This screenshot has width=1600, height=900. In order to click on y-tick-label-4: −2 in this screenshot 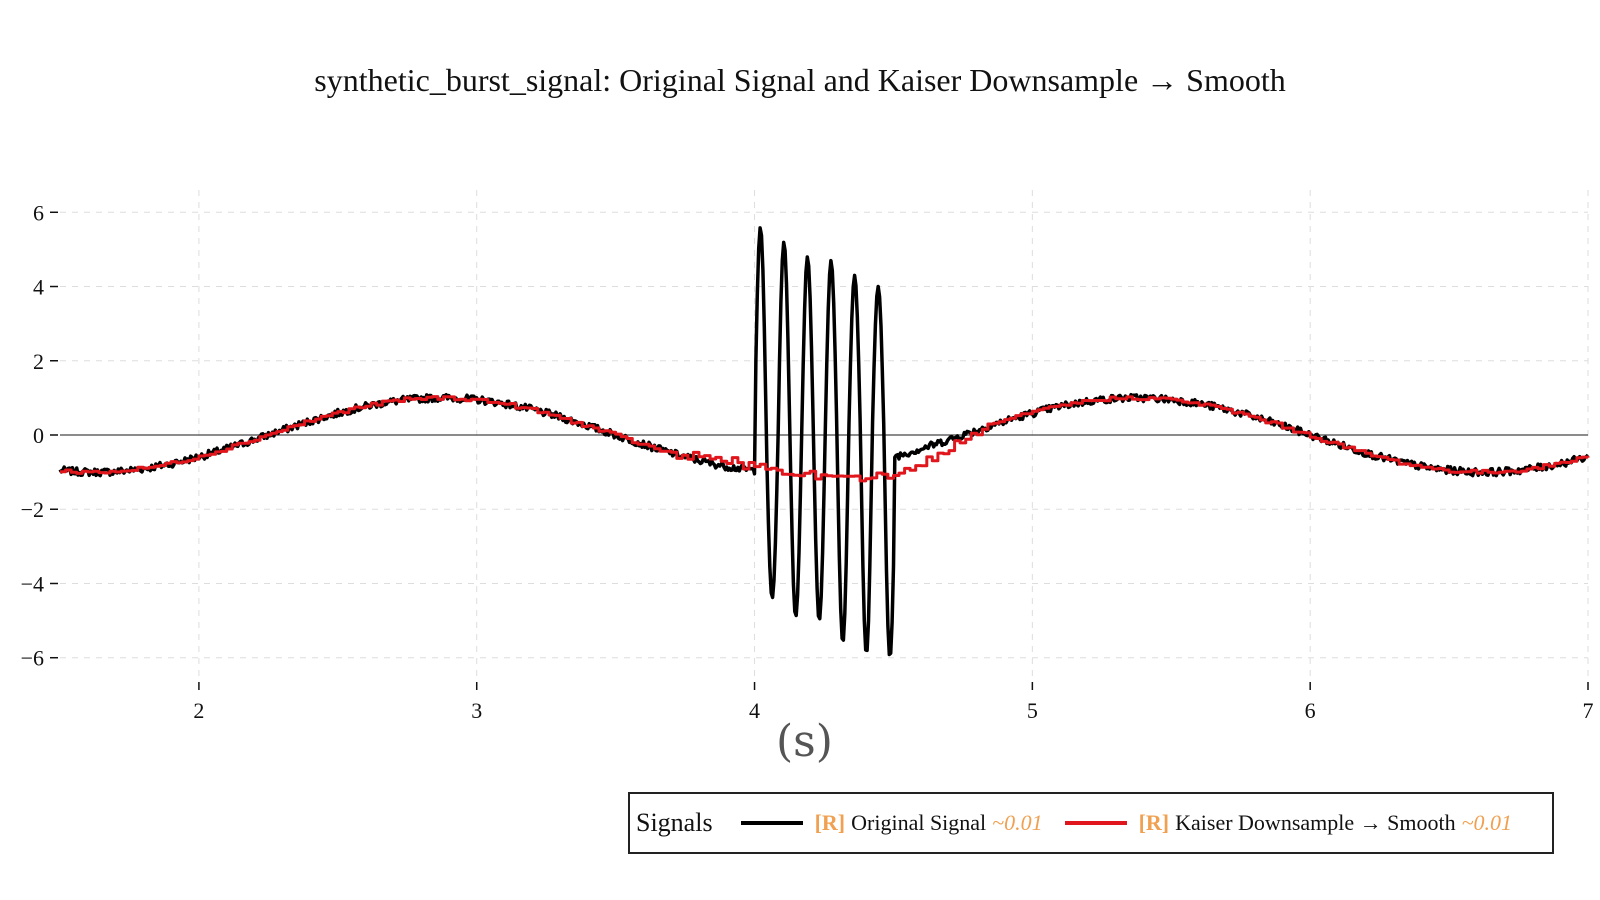, I will do `click(32, 509)`.